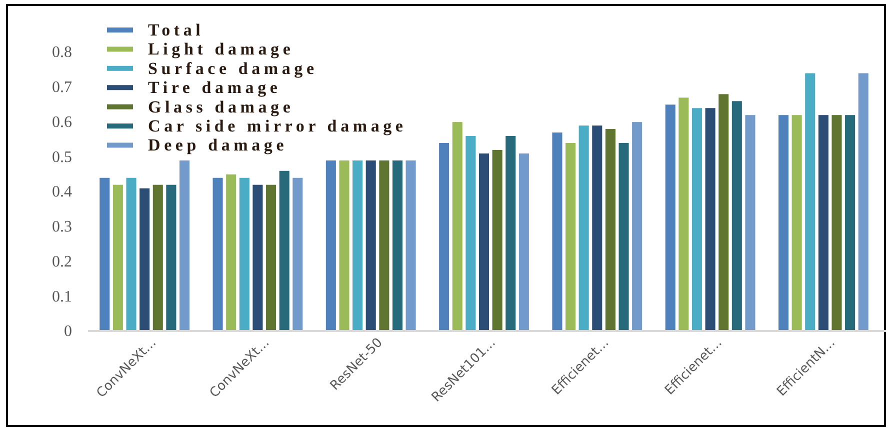 This screenshot has height=430, width=888. I want to click on y-tick-label: 0.2, so click(62, 261).